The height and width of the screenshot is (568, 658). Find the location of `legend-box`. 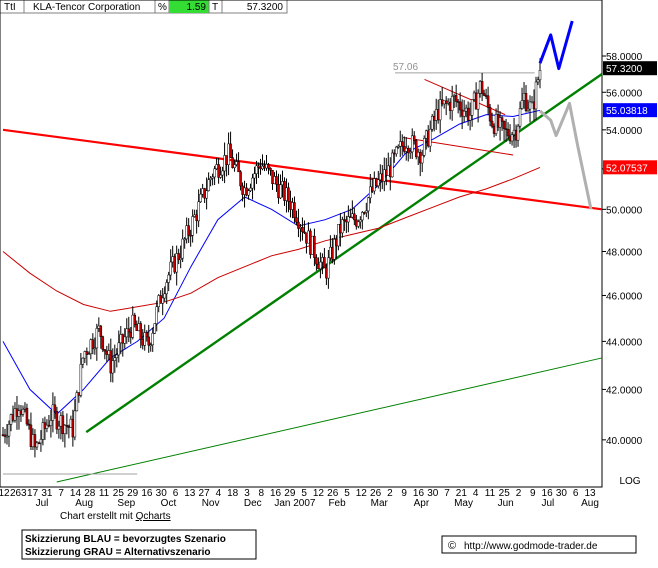

legend-box is located at coordinates (139, 544).